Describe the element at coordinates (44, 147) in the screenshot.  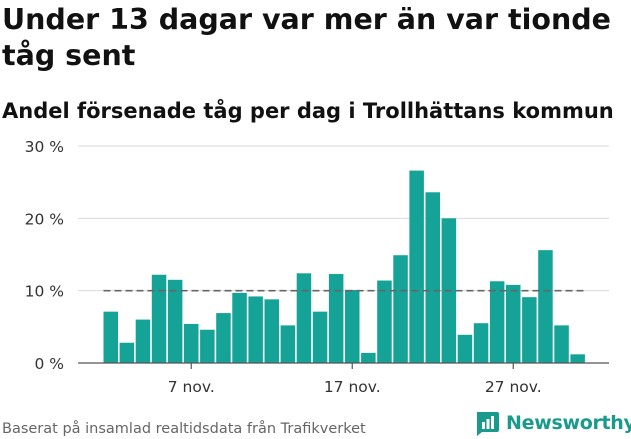
I see `y-tick-label: 30 %` at that location.